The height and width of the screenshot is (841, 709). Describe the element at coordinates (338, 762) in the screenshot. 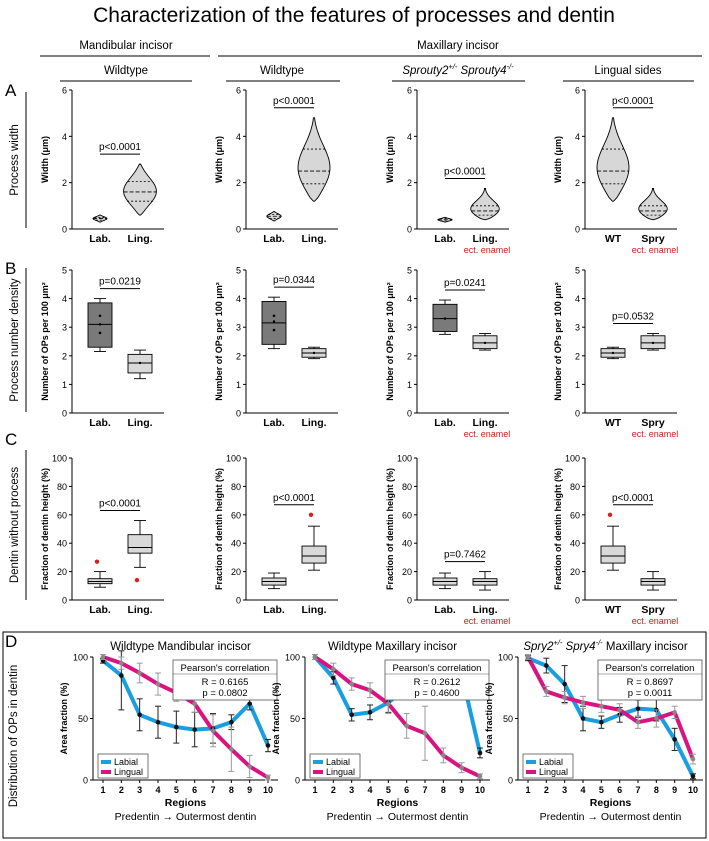

I see `legend-label-labial: Labial` at that location.